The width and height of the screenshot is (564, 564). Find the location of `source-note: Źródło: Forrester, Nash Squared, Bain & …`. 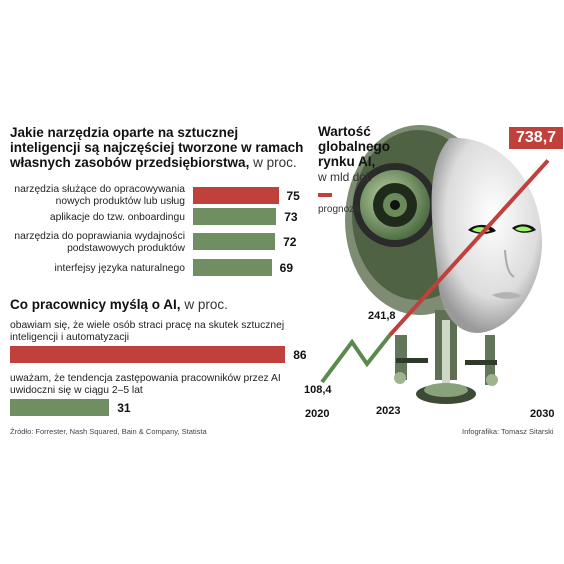

source-note: Źródło: Forrester, Nash Squared, Bain & … is located at coordinates (108, 431).